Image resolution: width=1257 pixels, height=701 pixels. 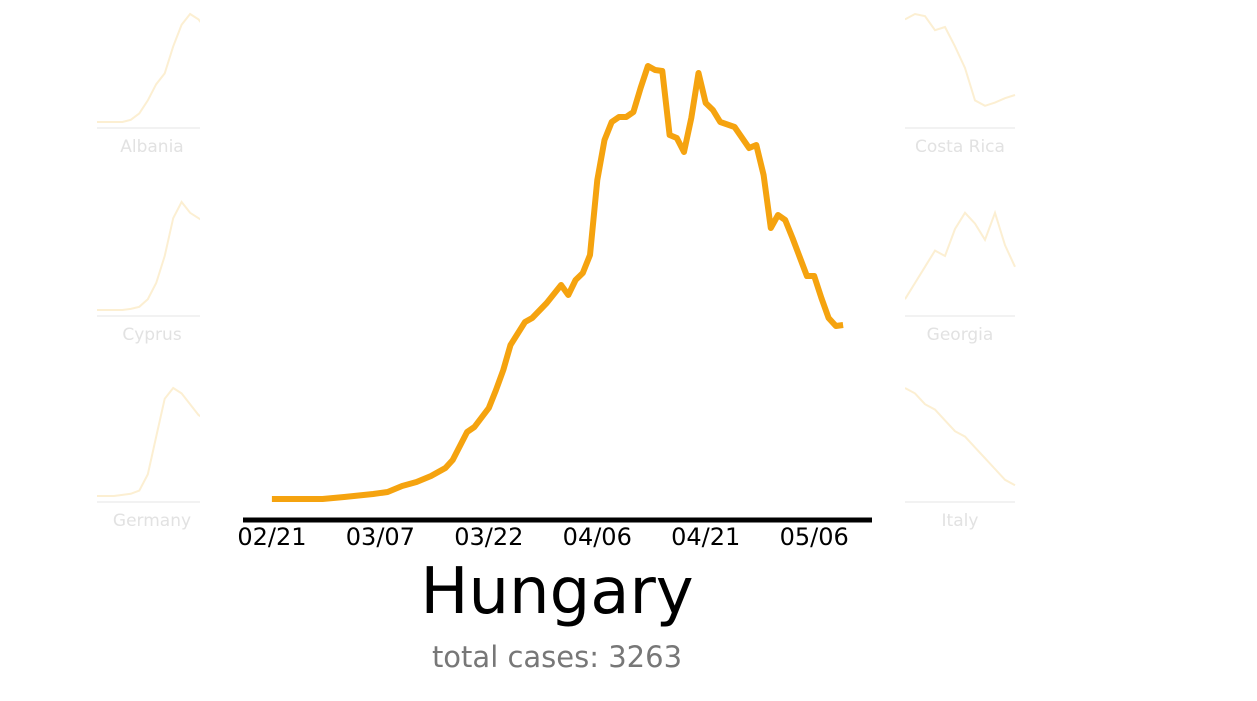 What do you see at coordinates (960, 147) in the screenshot?
I see `mini-title: Costa Rica` at bounding box center [960, 147].